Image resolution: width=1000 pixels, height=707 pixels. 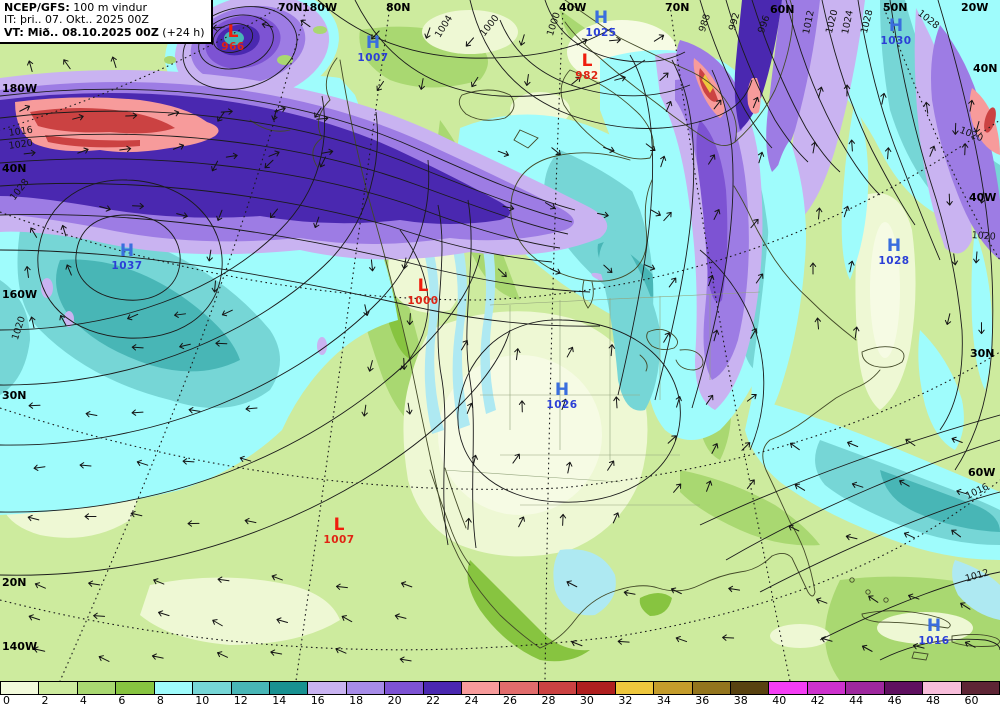 What do you see at coordinates (82, 20) in the screenshot?
I see `init-value: þri.. 07. Okt.. 2025 00Z` at bounding box center [82, 20].